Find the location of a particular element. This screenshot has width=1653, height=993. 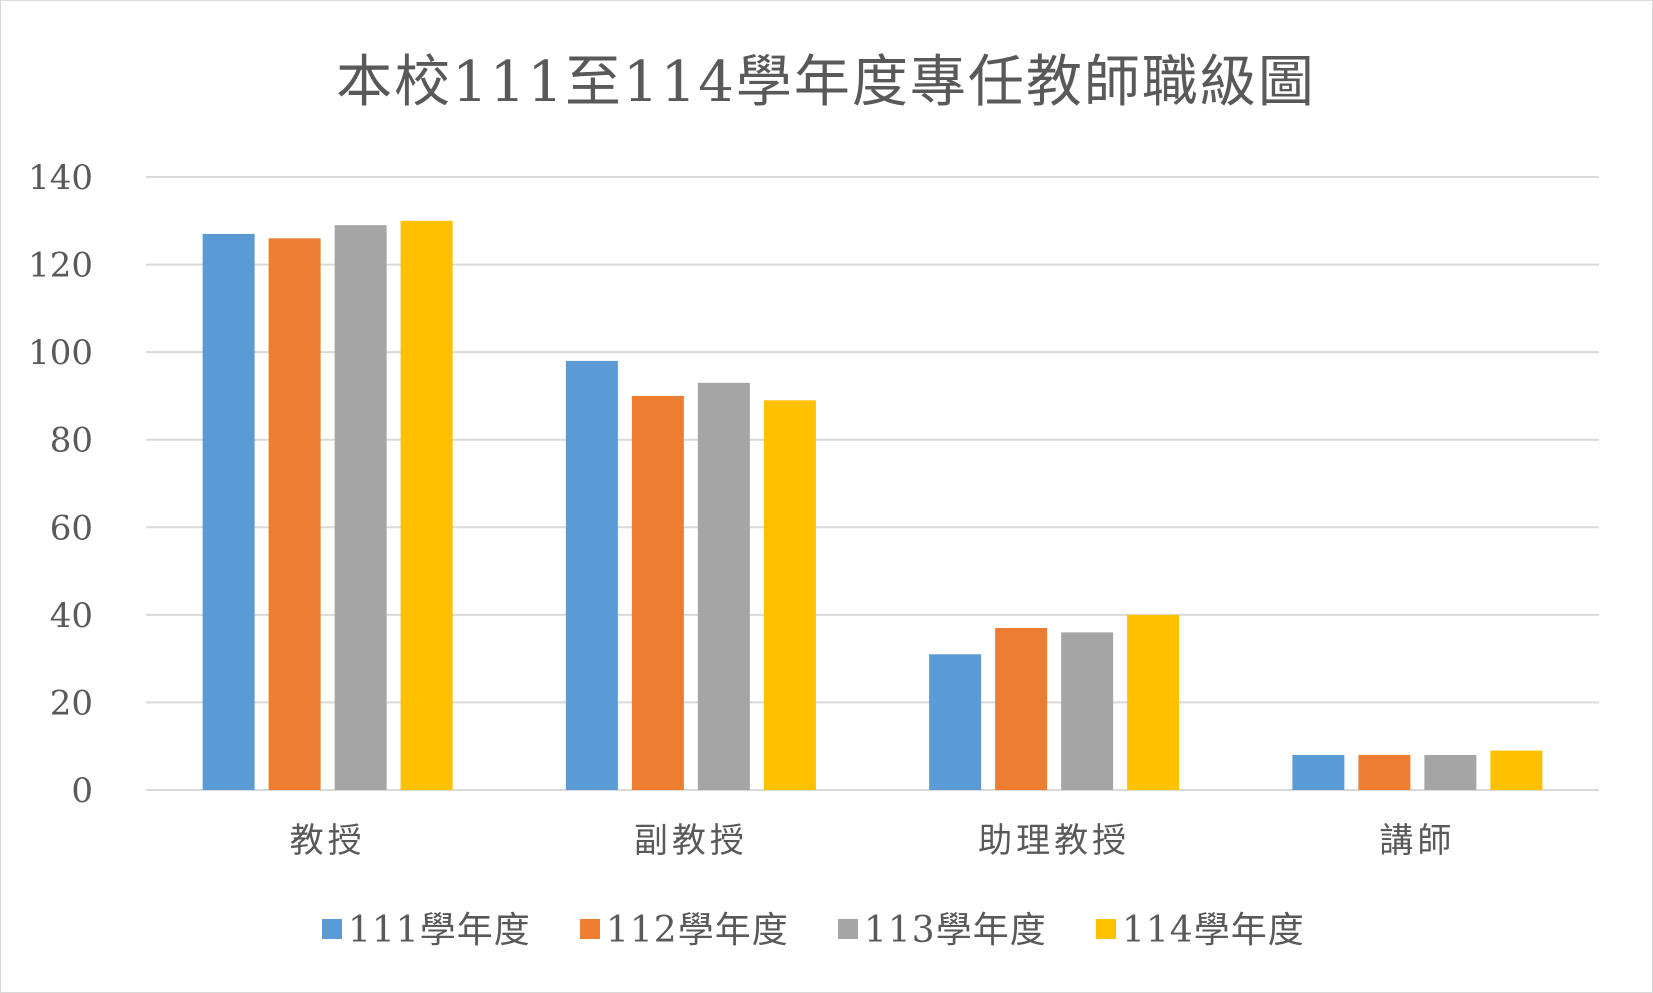

legend-label: 111學年度 is located at coordinates (439, 930).